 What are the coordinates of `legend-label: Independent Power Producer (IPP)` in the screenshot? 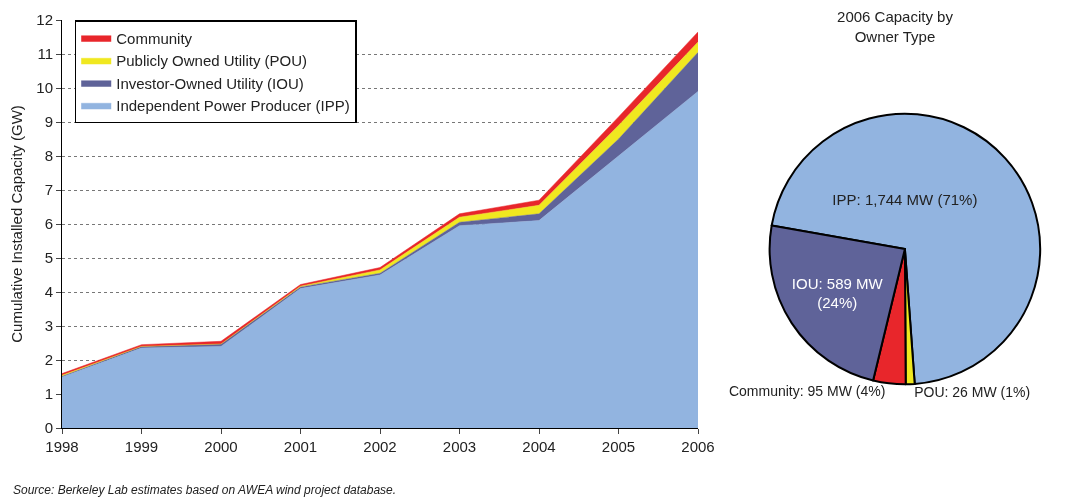 It's located at (233, 106).